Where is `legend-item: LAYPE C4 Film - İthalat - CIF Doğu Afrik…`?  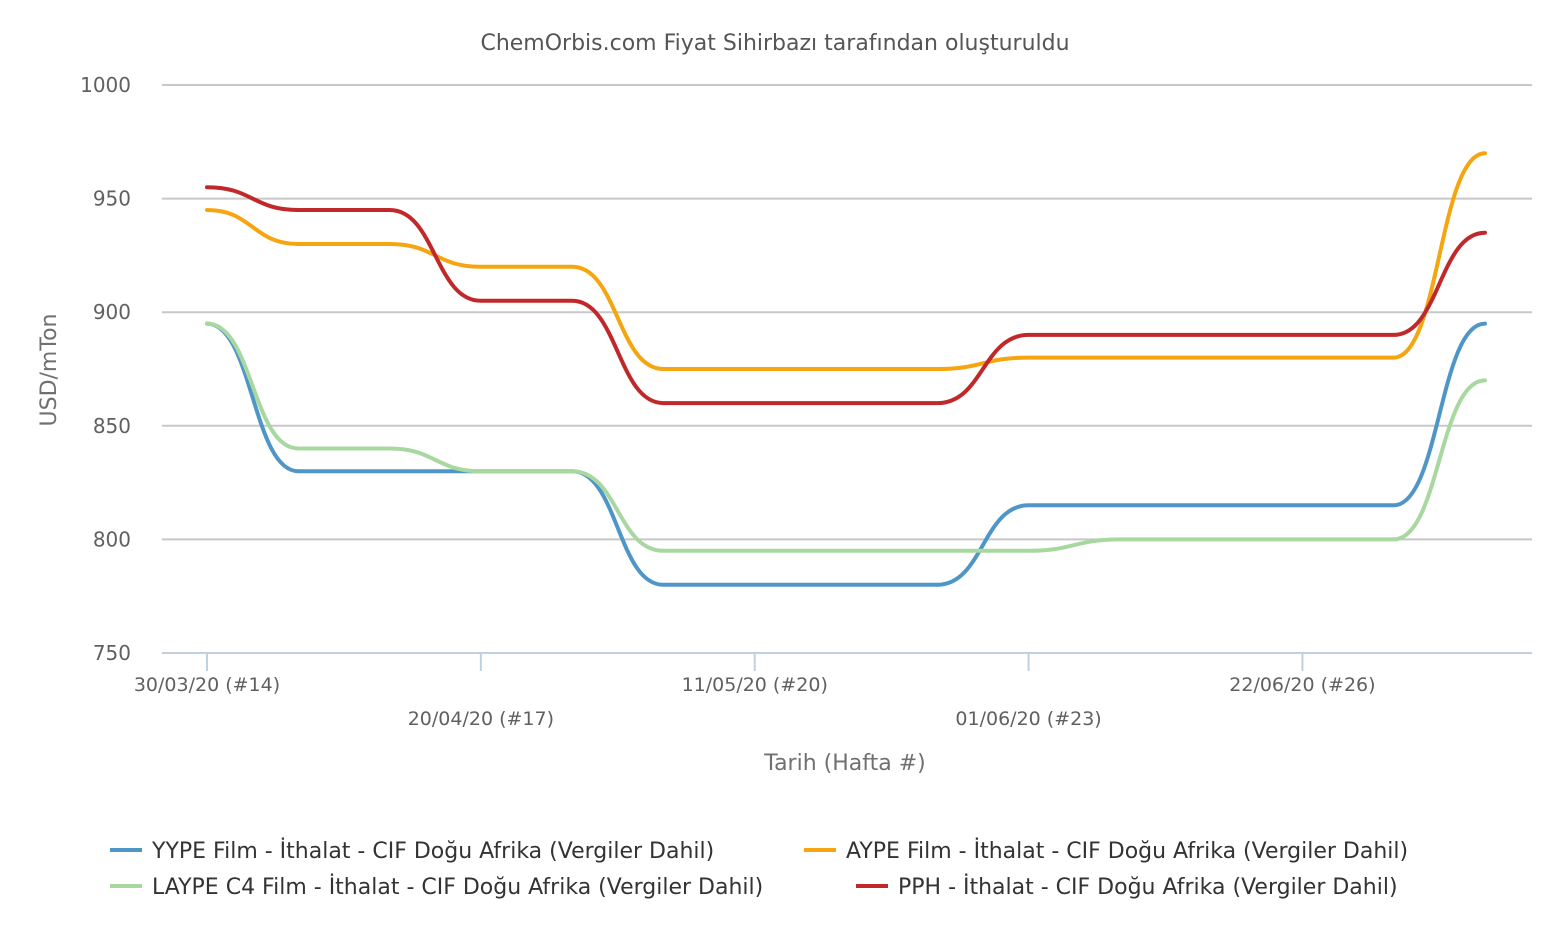 legend-item: LAYPE C4 Film - İthalat - CIF Doğu Afrik… is located at coordinates (436, 887).